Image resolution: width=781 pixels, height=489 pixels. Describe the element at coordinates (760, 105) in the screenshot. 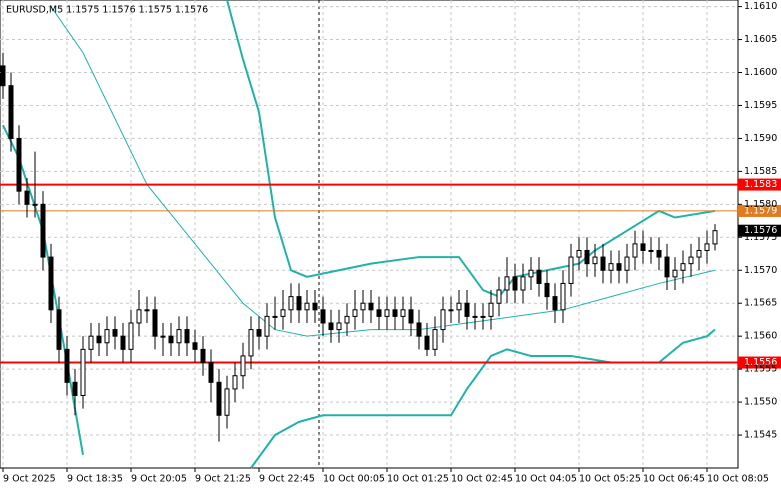

I see `y-tick-label: 1.1595` at that location.